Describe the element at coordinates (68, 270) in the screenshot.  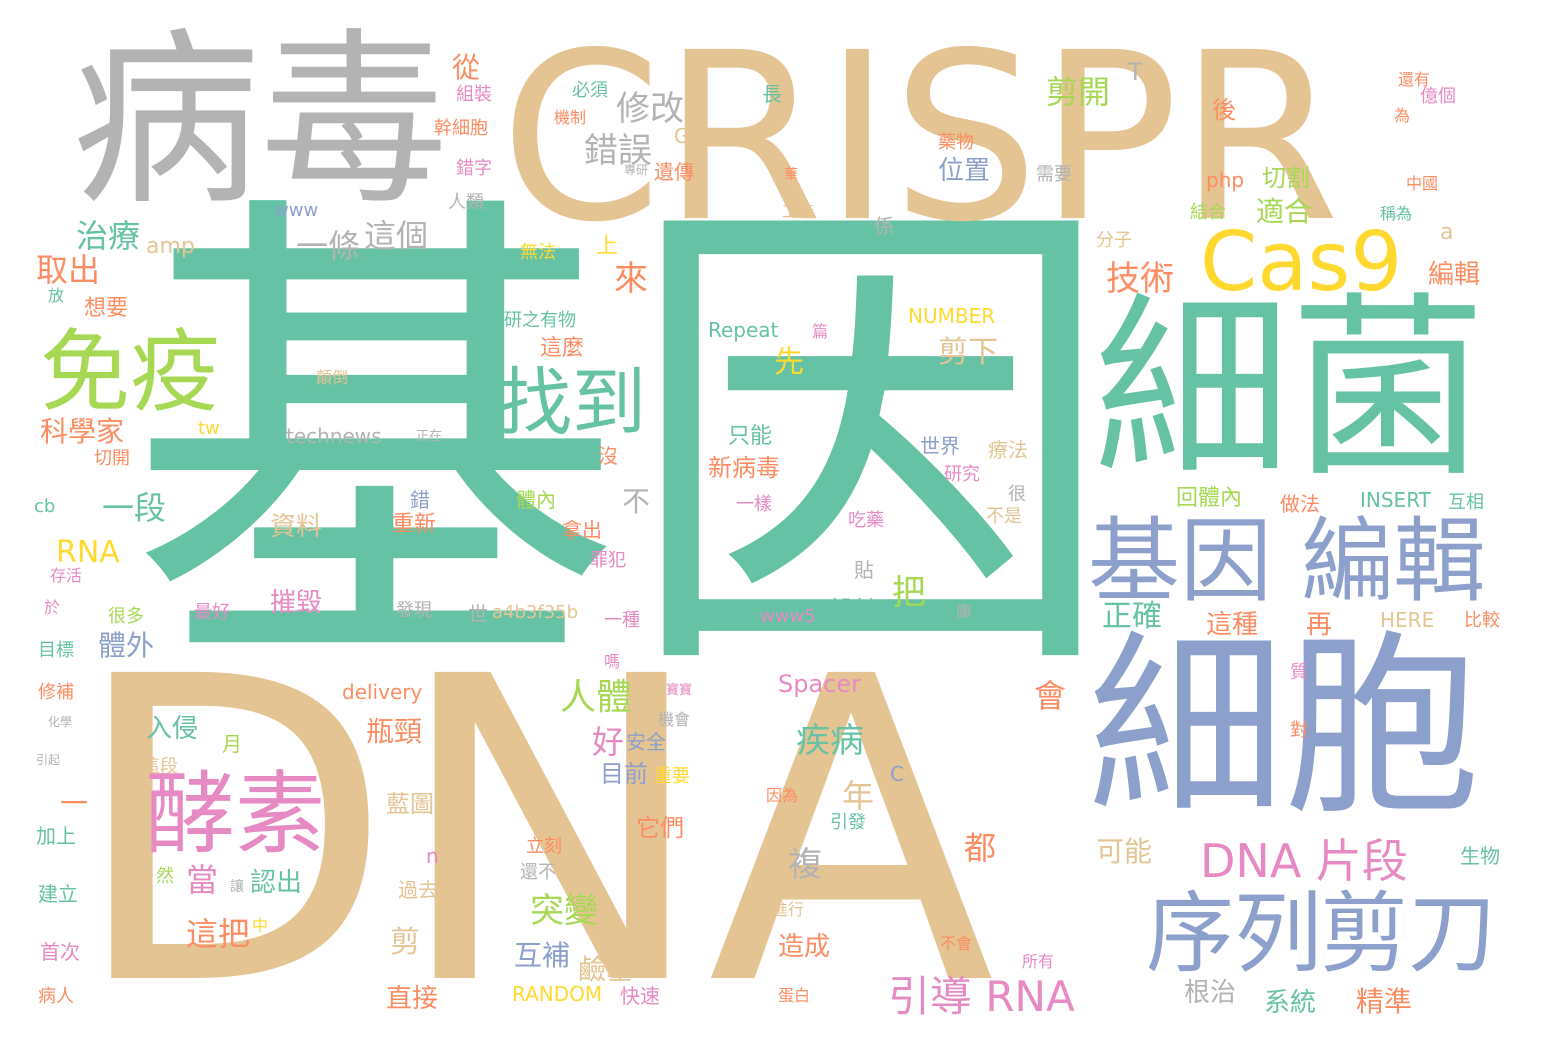
I see `word-quchu: 取出` at that location.